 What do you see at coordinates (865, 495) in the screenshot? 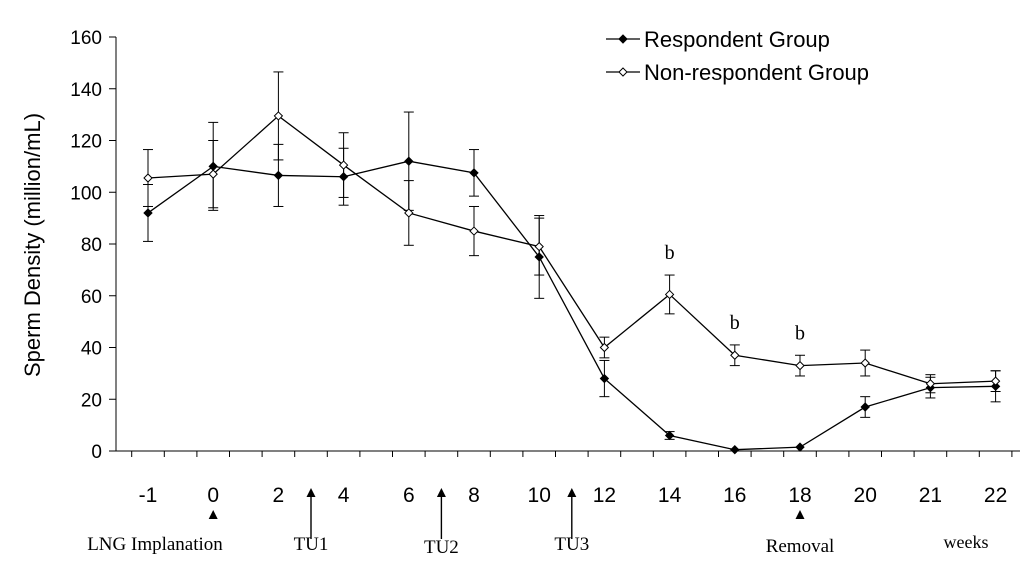
I see `x-tick-label: 20` at bounding box center [865, 495].